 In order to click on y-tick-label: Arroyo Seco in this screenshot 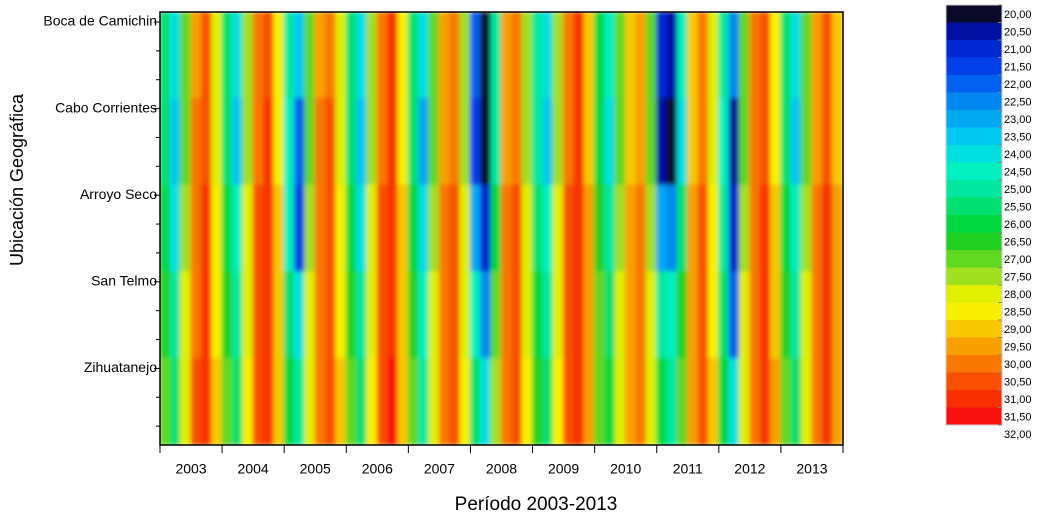, I will do `click(118, 194)`.